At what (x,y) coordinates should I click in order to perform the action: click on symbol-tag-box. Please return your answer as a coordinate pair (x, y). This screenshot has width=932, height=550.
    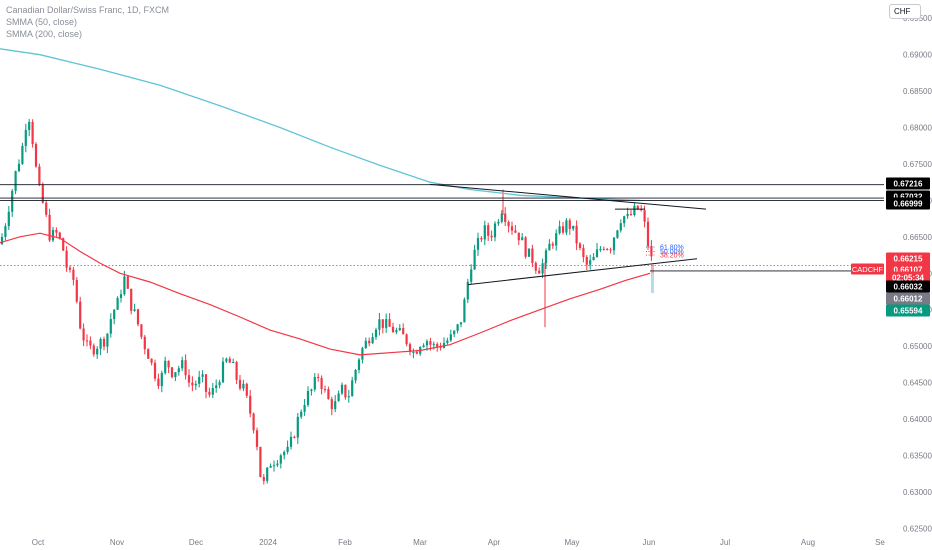
    Looking at the image, I should click on (867, 269).